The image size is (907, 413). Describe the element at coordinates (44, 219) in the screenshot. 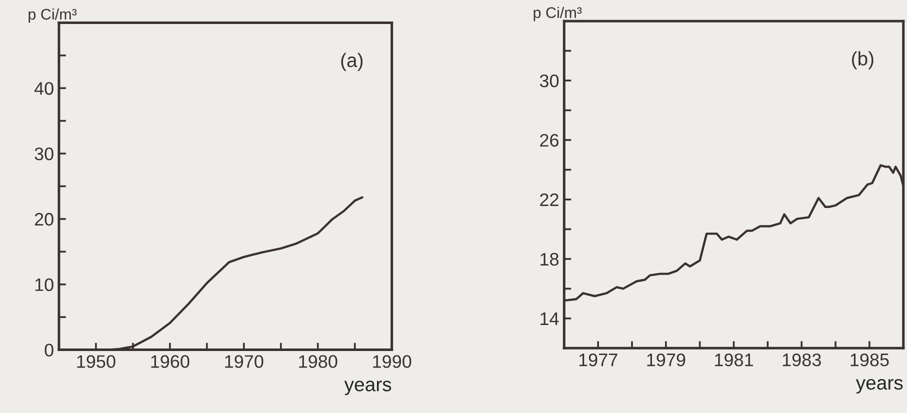

I see `y-tick-label: 20` at that location.